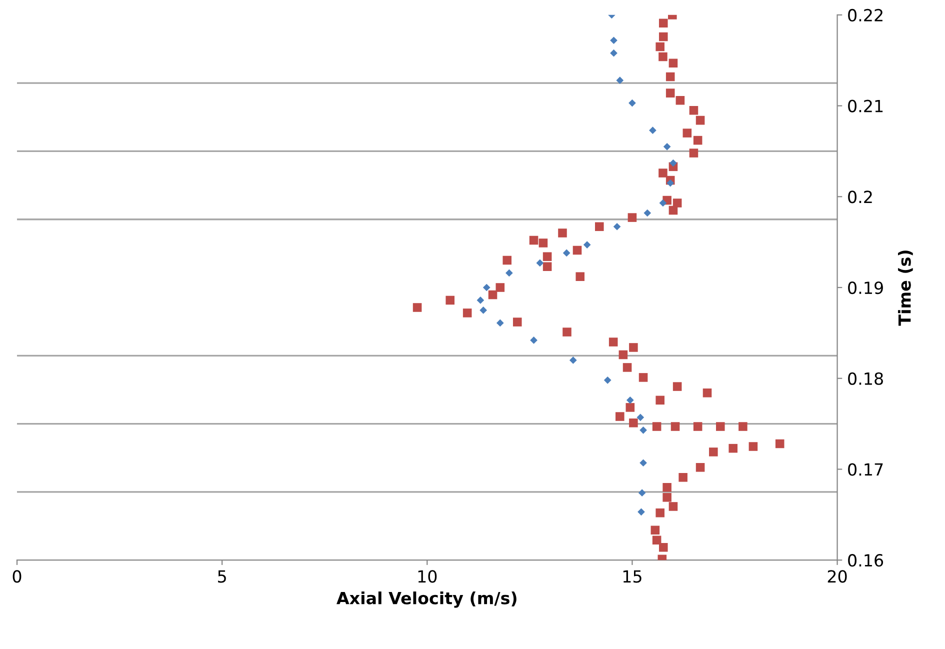 The height and width of the screenshot is (649, 945). What do you see at coordinates (426, 599) in the screenshot?
I see `x-axis-title: Axial Velocity (m/s)` at bounding box center [426, 599].